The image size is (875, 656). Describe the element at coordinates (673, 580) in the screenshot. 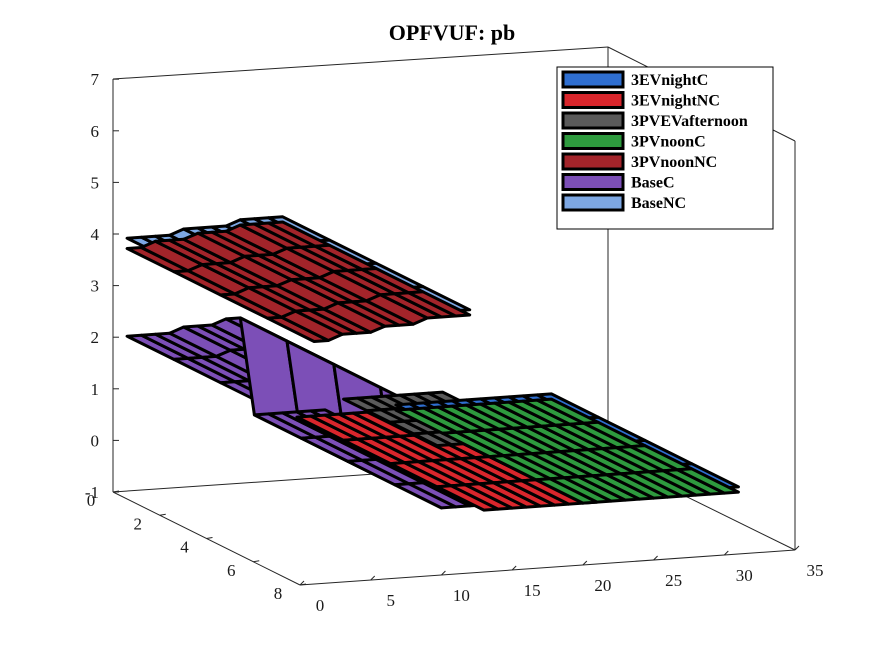

I see `x-tick-label: 25` at that location.